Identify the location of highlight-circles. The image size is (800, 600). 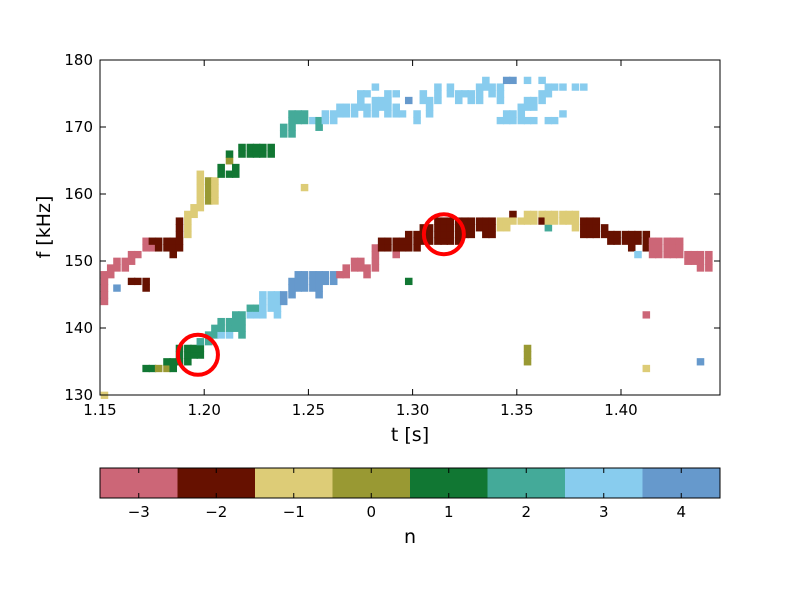
(320, 294).